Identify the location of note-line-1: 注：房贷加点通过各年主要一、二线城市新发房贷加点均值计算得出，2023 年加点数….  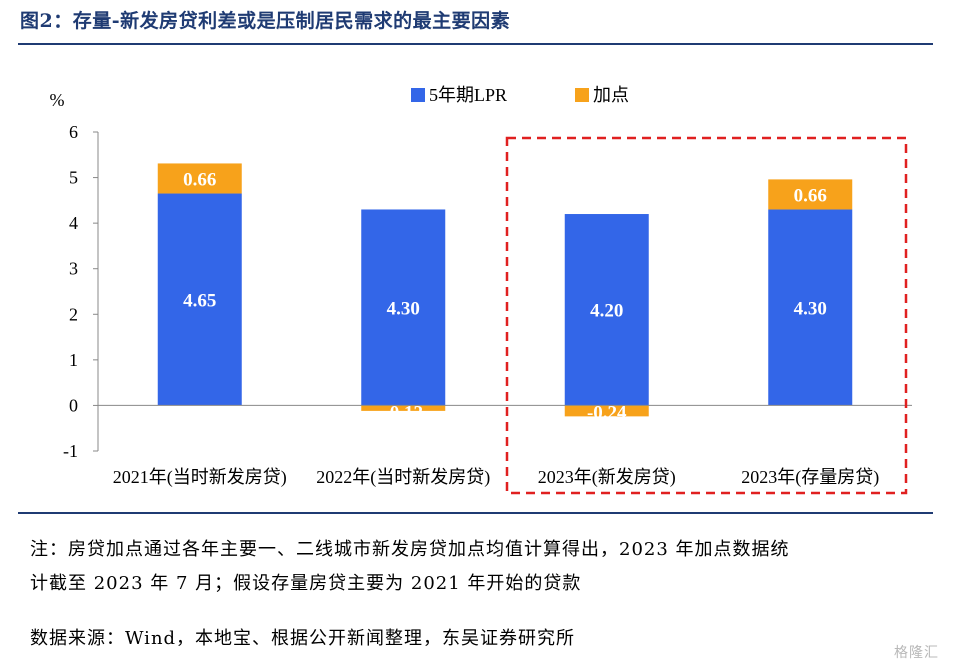
(410, 549).